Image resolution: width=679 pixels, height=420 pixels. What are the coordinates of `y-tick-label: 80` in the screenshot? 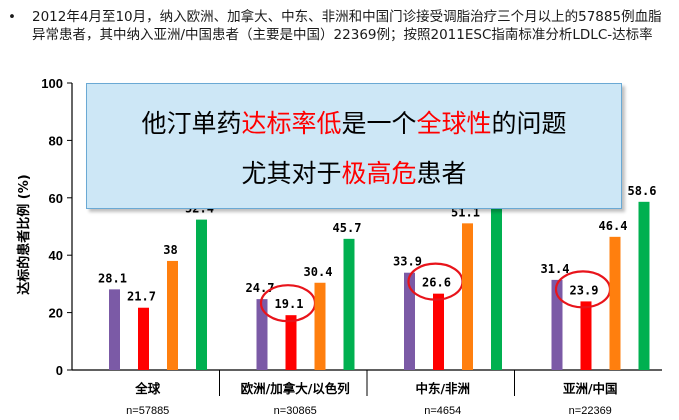 It's located at (56, 140).